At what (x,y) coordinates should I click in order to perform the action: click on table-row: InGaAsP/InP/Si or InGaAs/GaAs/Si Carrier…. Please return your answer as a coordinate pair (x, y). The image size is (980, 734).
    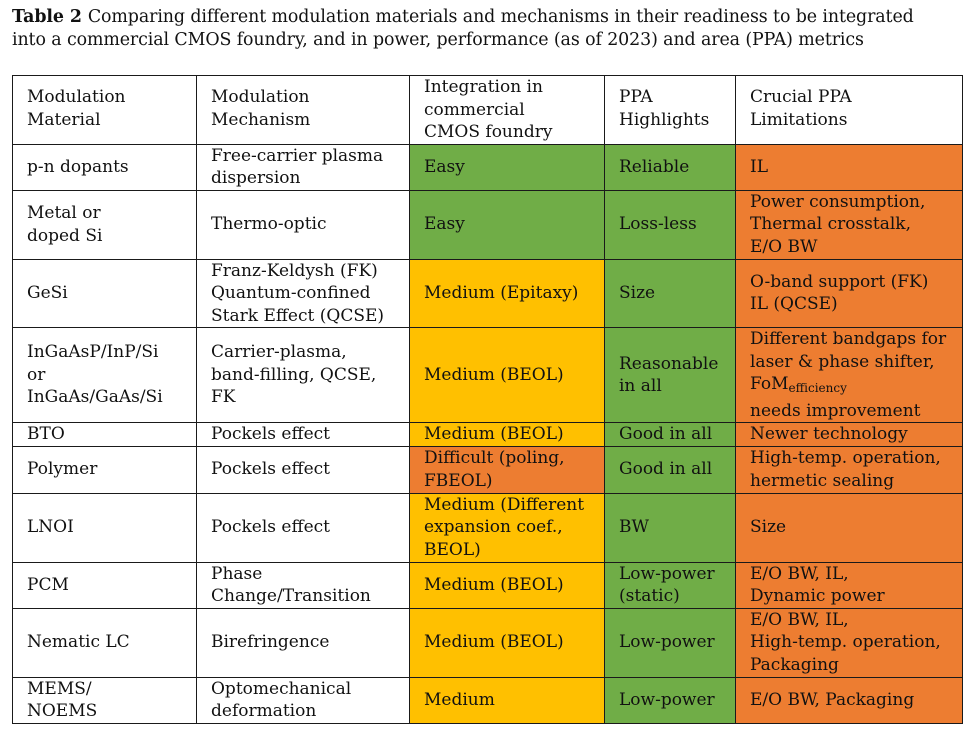
    Looking at the image, I should click on (487, 375).